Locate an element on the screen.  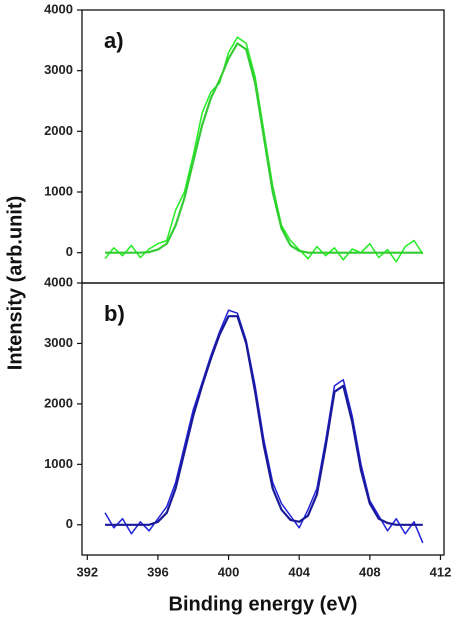
x-tick-label: 400 is located at coordinates (229, 571).